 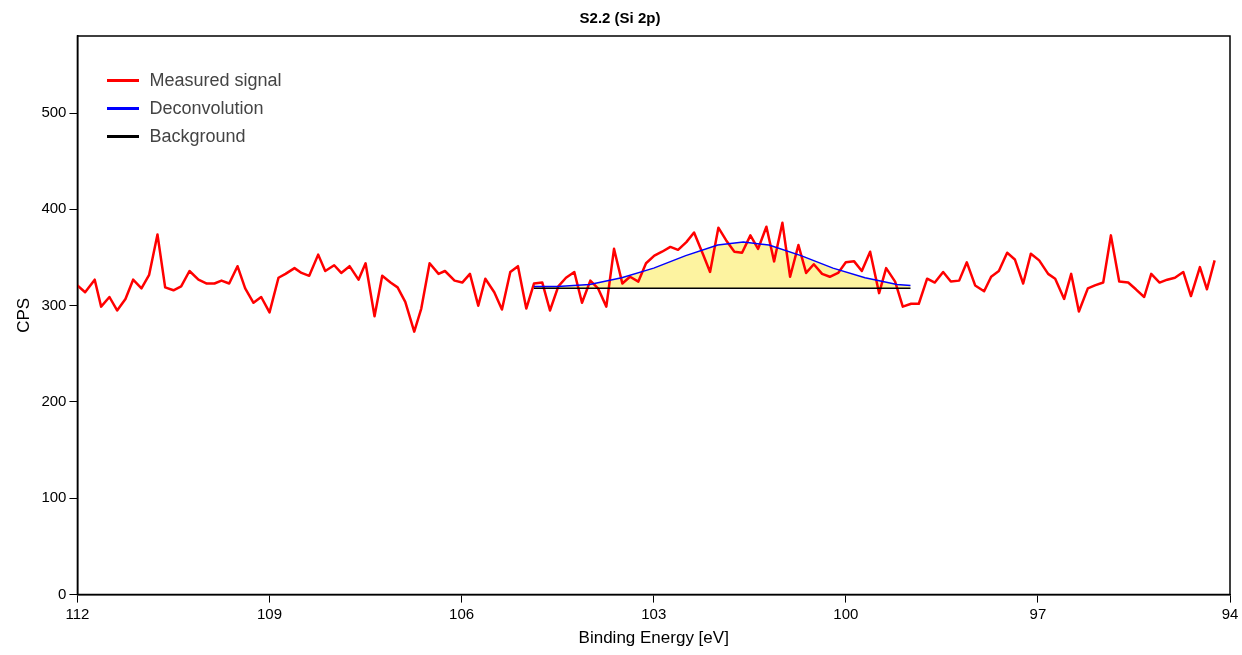 What do you see at coordinates (654, 613) in the screenshot?
I see `x-tick-label: 103` at bounding box center [654, 613].